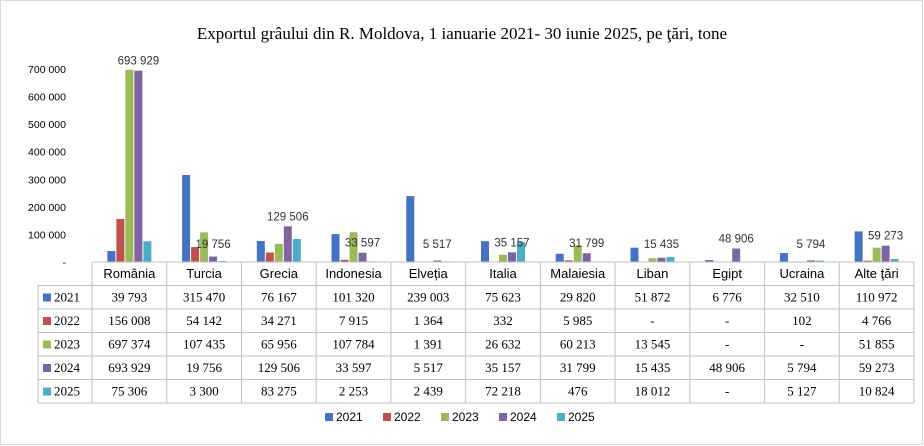 Image resolution: width=924 pixels, height=446 pixels. Describe the element at coordinates (67, 391) in the screenshot. I see `series-row-label: 2025` at that location.